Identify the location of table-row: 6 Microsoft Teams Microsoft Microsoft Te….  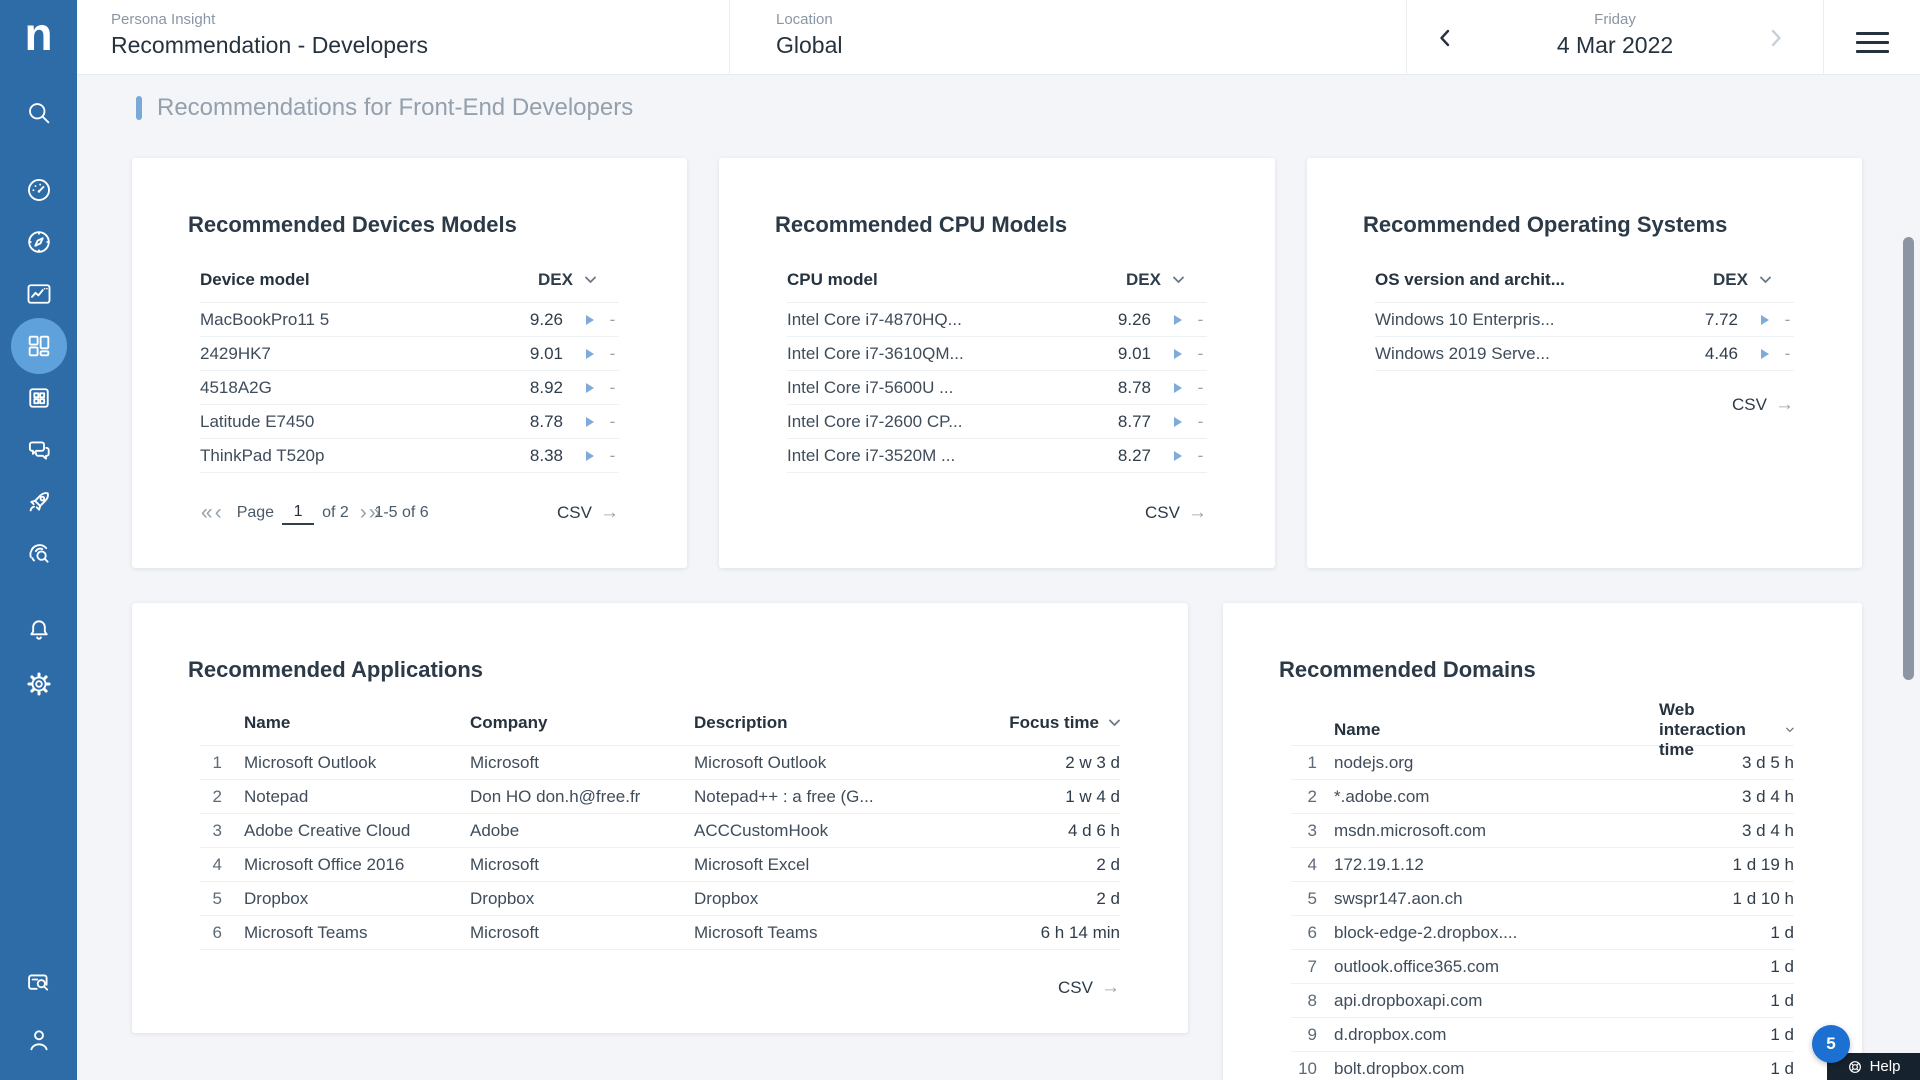
(660, 933).